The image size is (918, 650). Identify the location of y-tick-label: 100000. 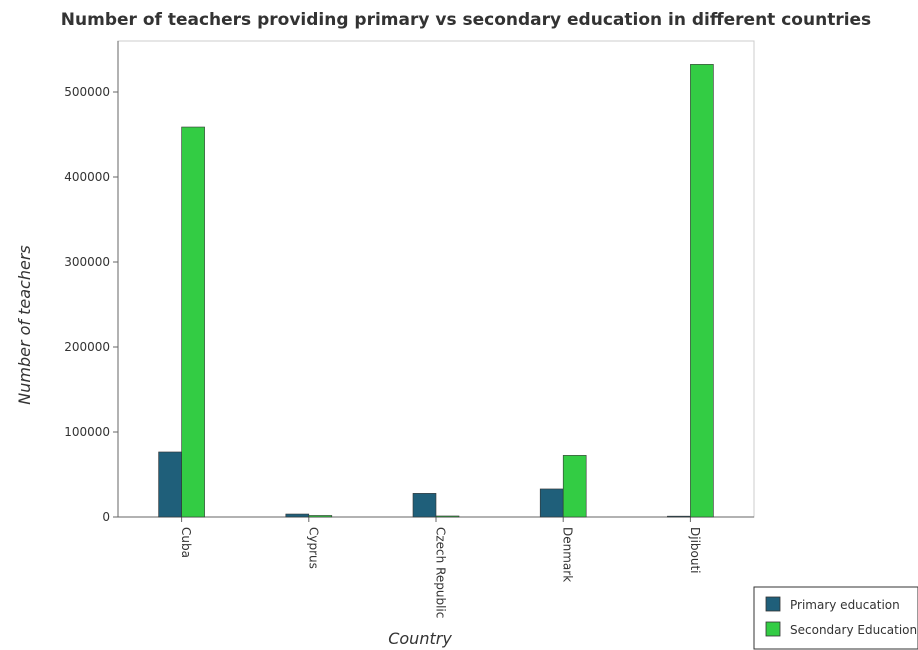
(87, 432).